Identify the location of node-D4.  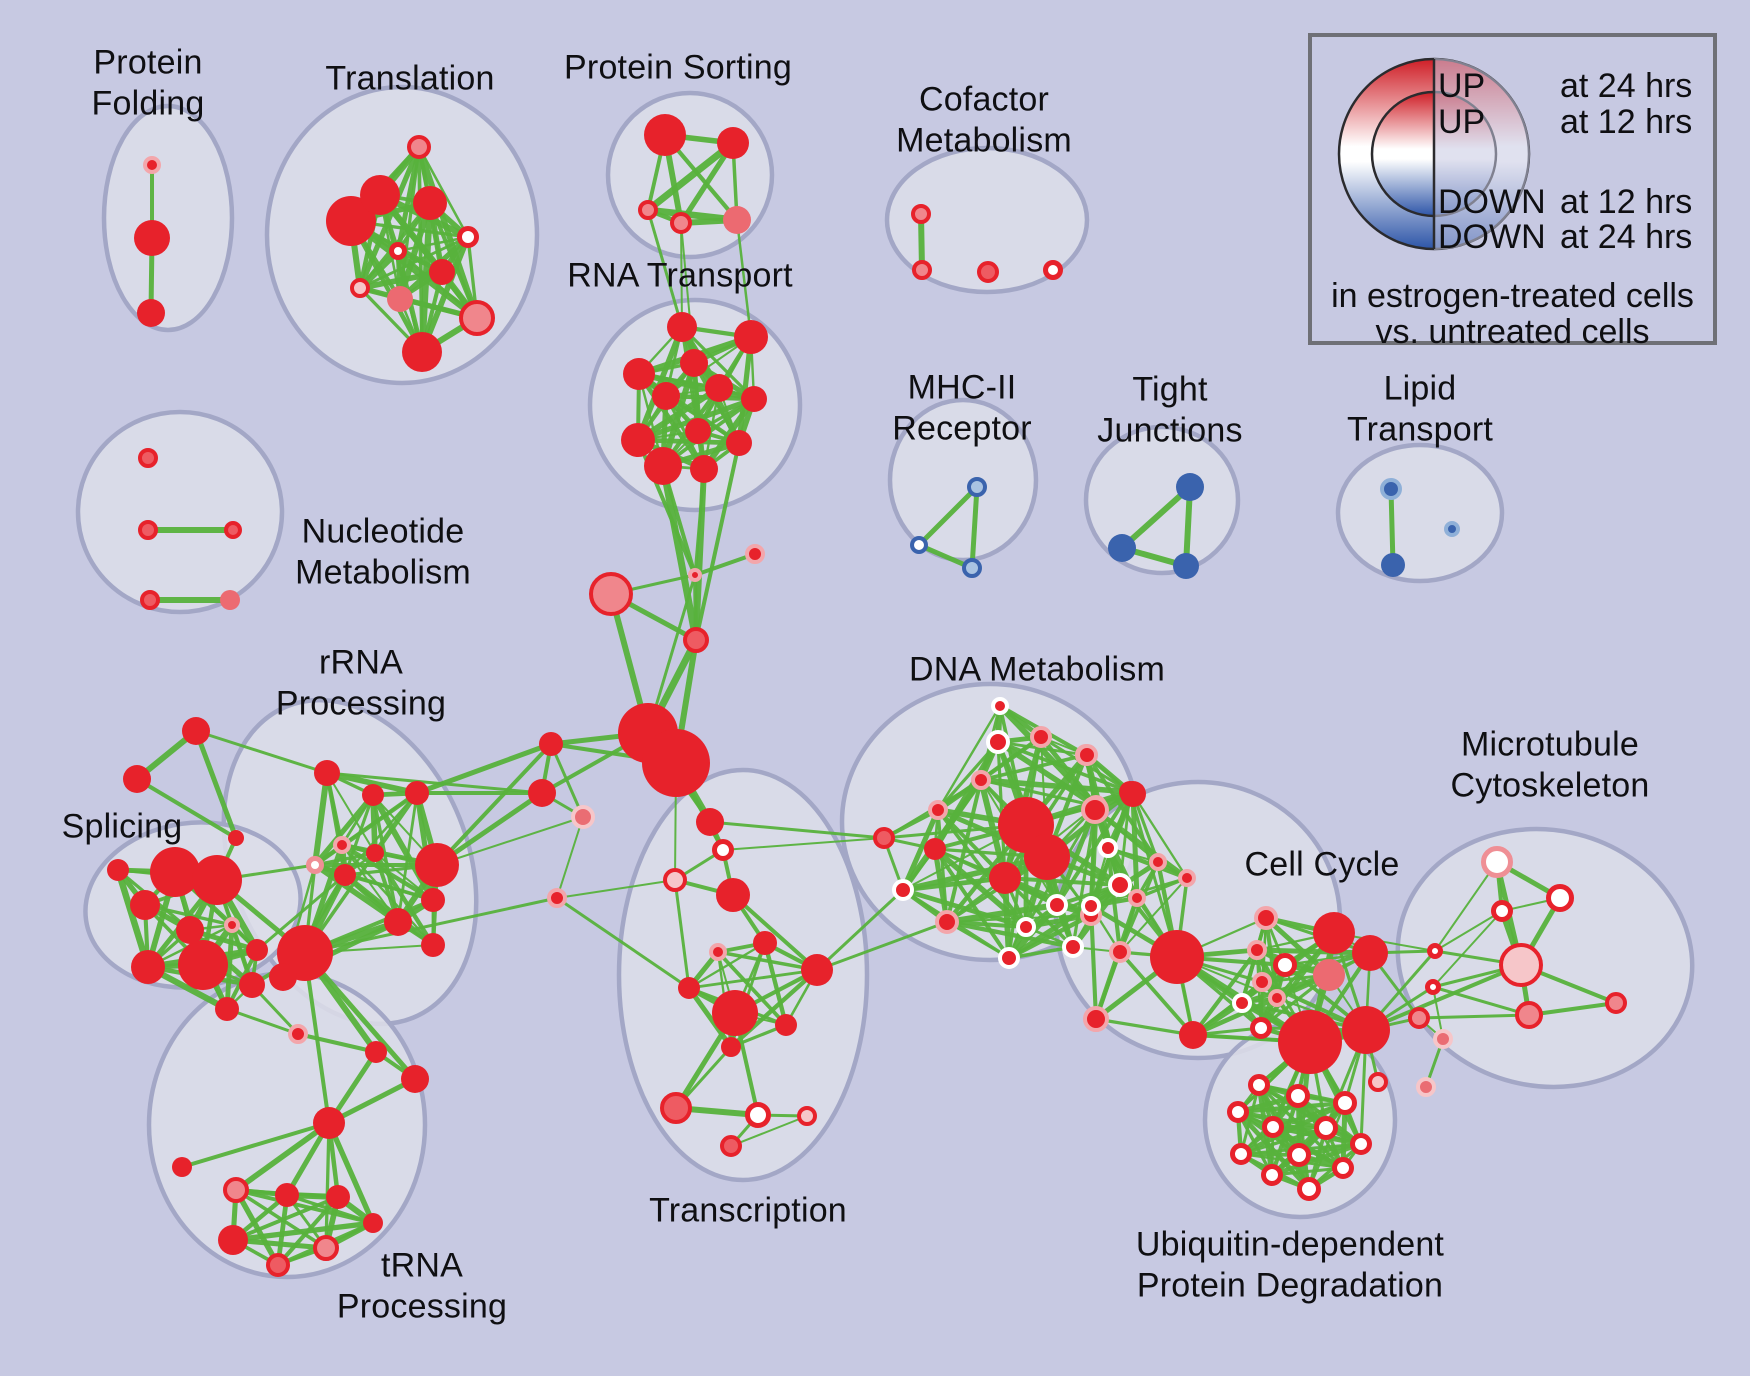
(329, 1123).